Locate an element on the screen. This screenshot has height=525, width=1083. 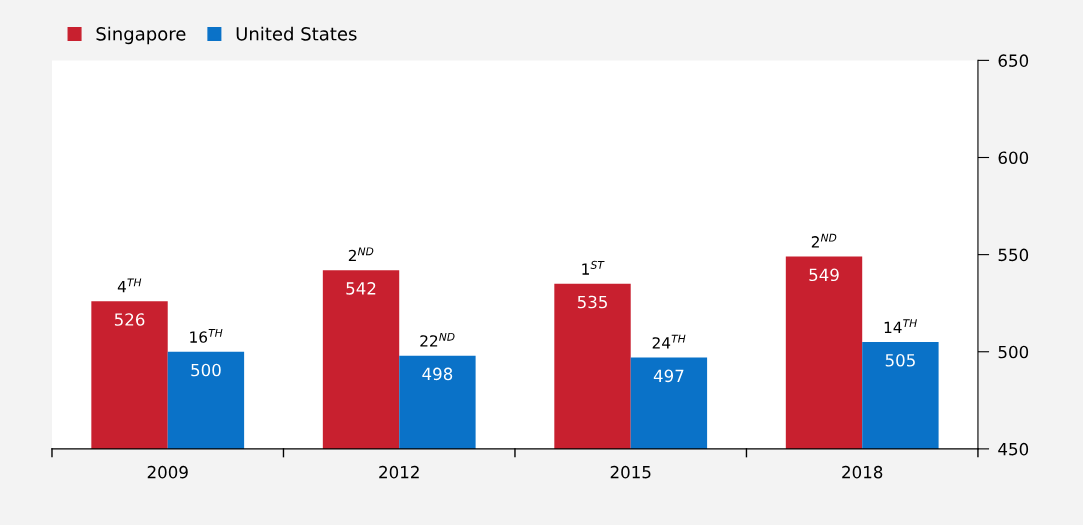
data-label: 549 is located at coordinates (824, 275).